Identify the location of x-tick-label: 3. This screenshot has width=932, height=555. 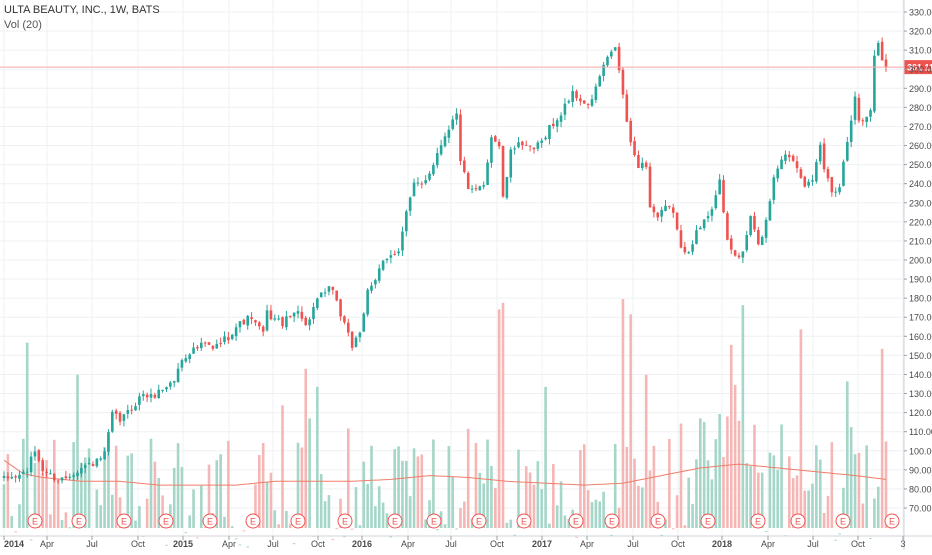
(902, 544).